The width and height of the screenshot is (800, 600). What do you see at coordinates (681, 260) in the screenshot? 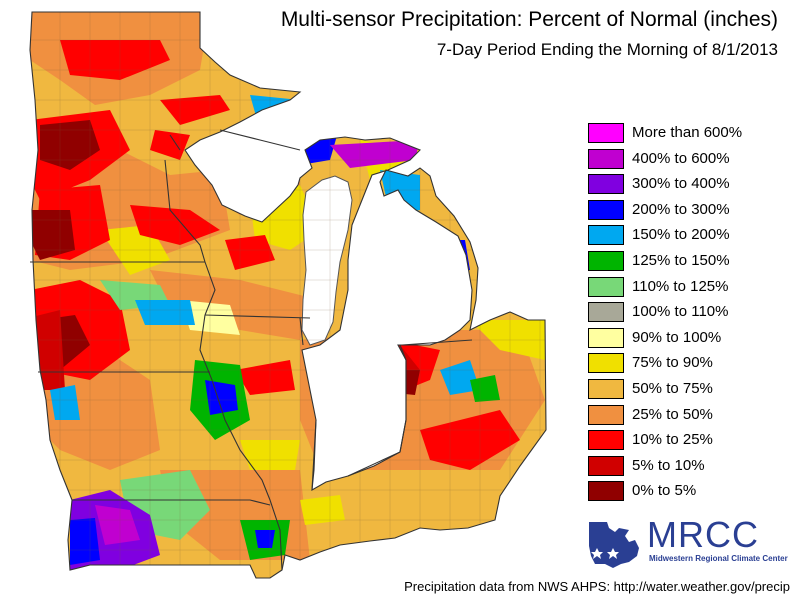
I see `legend-label: 125% to 150%` at bounding box center [681, 260].